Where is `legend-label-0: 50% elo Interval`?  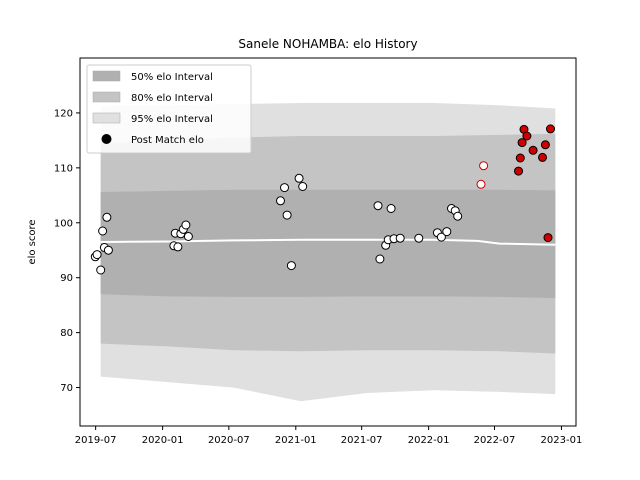 legend-label-0: 50% elo Interval is located at coordinates (172, 77).